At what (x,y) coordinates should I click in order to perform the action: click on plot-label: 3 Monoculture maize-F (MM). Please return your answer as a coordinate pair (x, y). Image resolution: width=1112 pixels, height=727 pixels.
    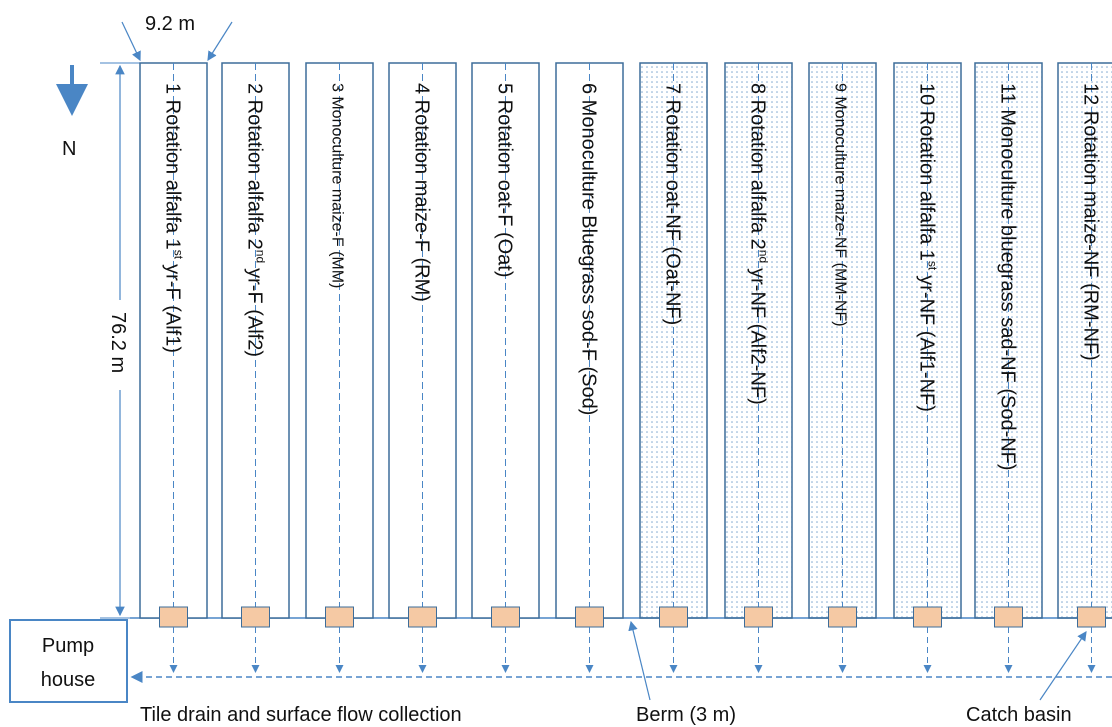
    Looking at the image, I should click on (337, 185).